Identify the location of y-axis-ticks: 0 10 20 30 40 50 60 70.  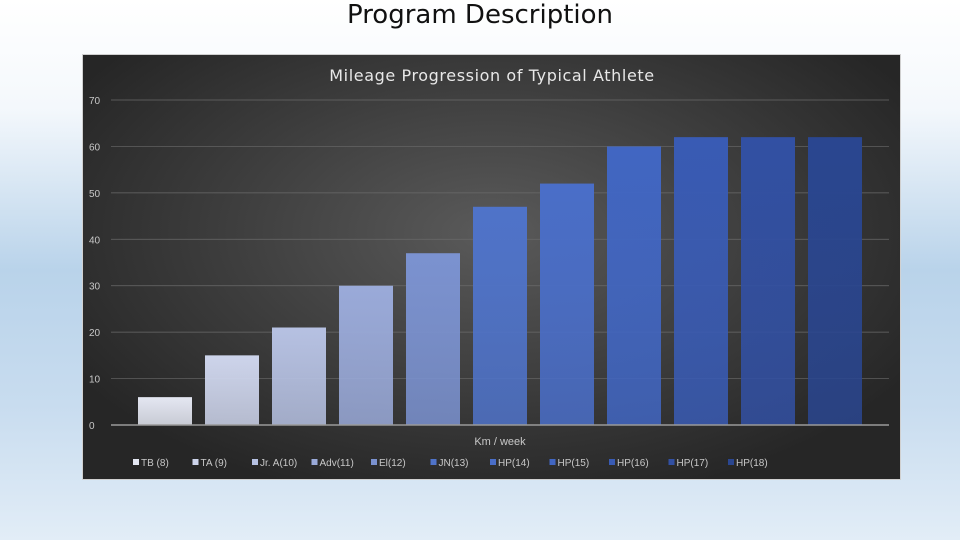
(95, 264).